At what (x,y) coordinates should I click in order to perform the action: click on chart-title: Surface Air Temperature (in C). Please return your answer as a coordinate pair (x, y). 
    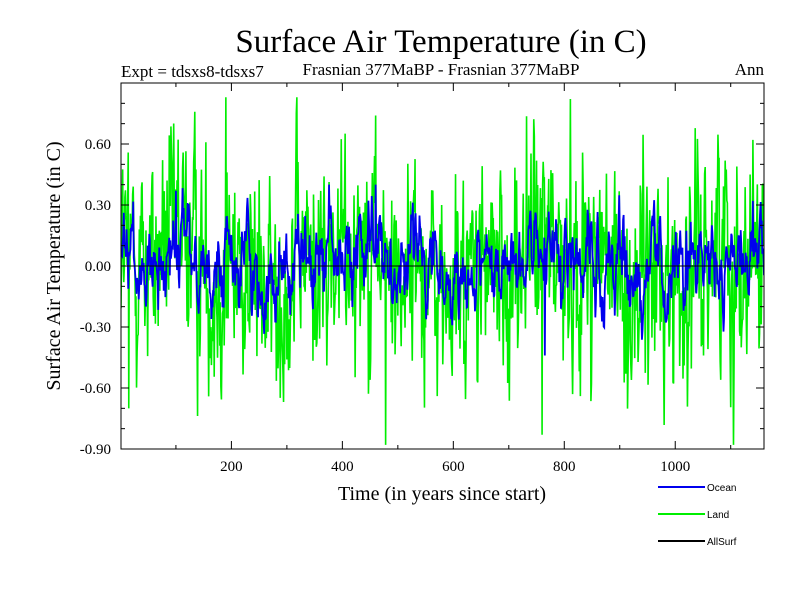
    Looking at the image, I should click on (440, 42).